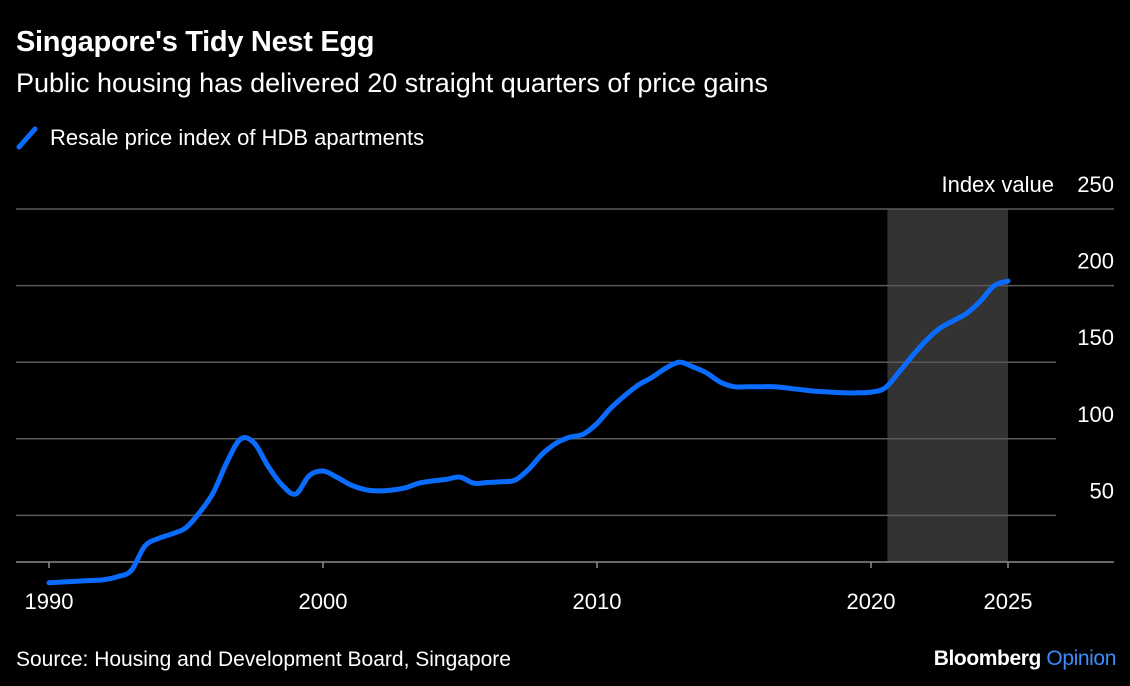  Describe the element at coordinates (597, 601) in the screenshot. I see `x-tick-label-2010: 2010` at that location.